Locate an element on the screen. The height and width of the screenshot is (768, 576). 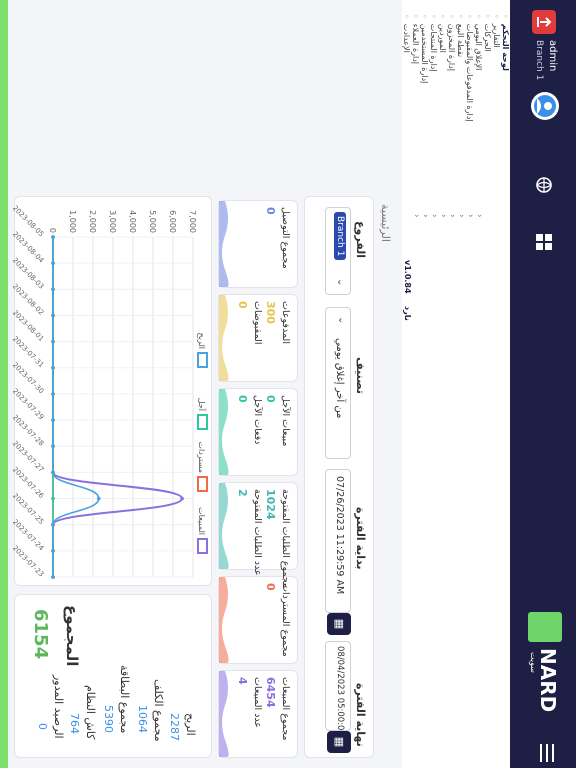
sidebar-item-customers: ◦ إدارة العملاء › is located at coordinates (416, 134).